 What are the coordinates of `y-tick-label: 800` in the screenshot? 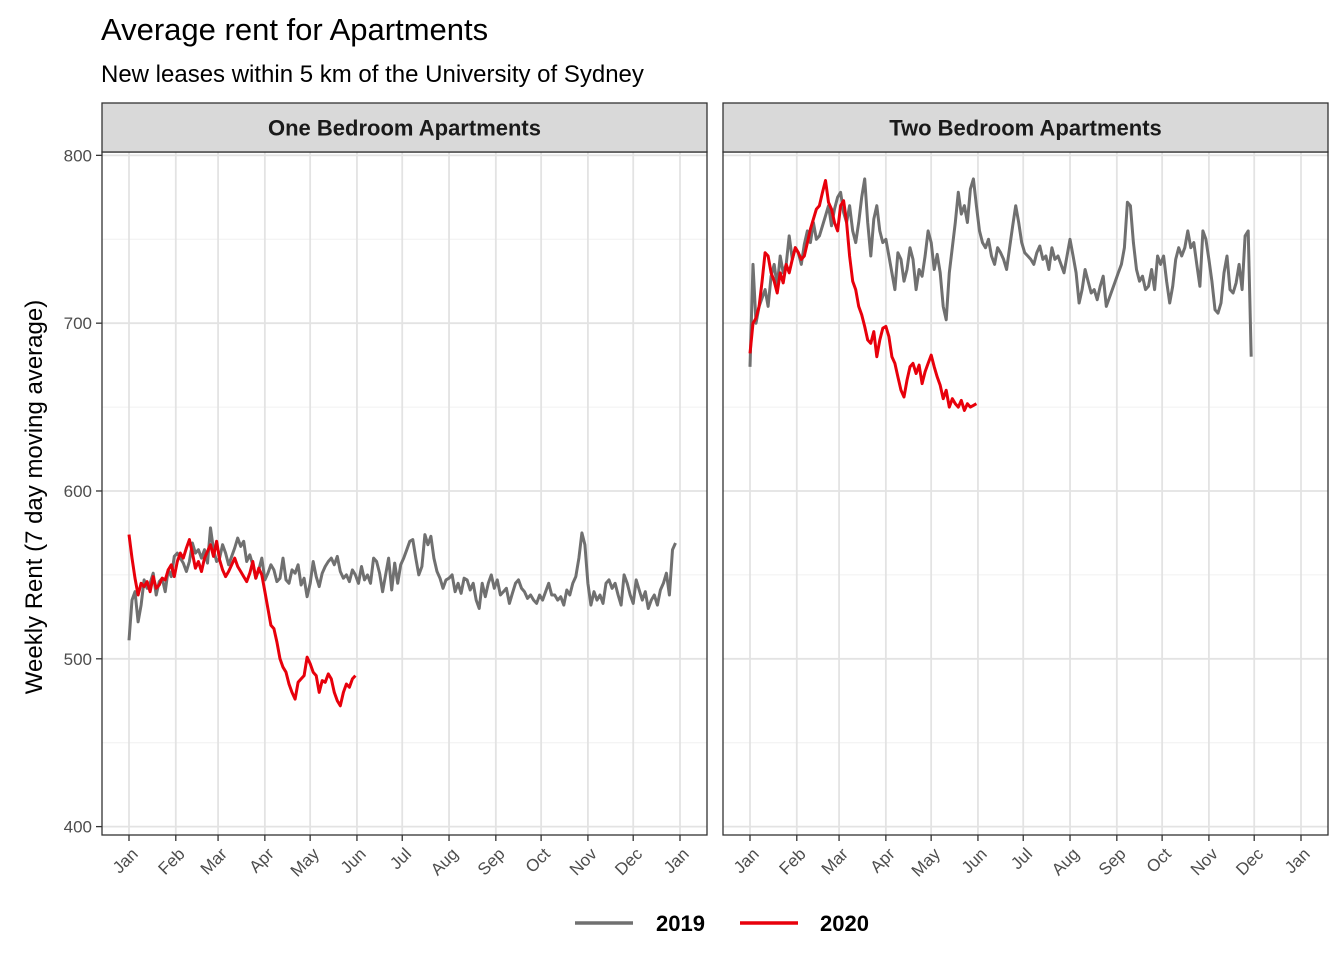 It's located at (78, 155).